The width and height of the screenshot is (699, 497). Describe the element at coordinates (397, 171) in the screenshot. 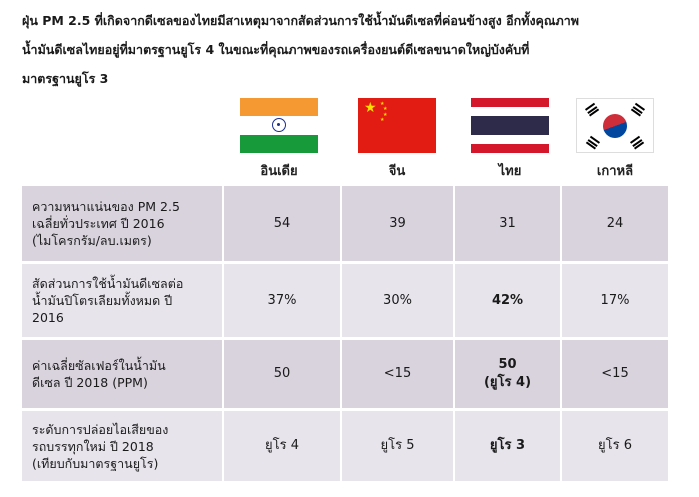

I see `country-name: จีน` at that location.